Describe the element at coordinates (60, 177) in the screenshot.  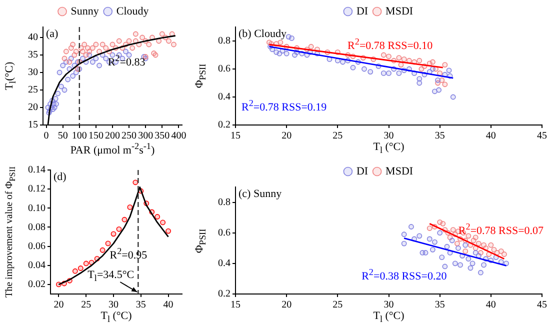
I see `chart-title: (d)` at that location.